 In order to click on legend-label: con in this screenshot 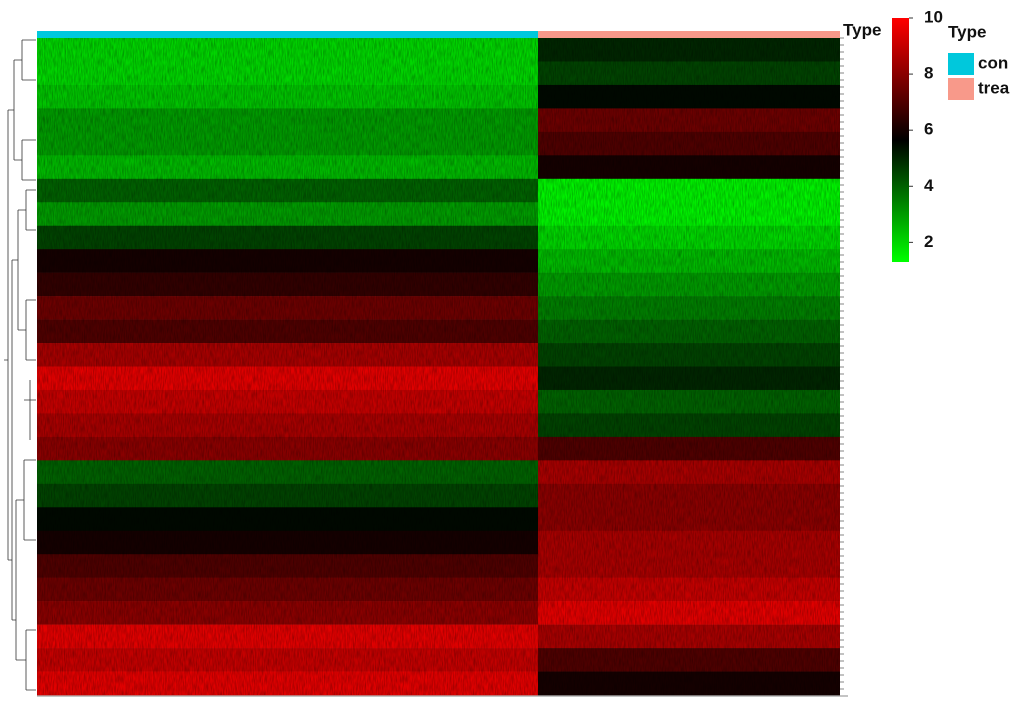, I will do `click(993, 62)`.